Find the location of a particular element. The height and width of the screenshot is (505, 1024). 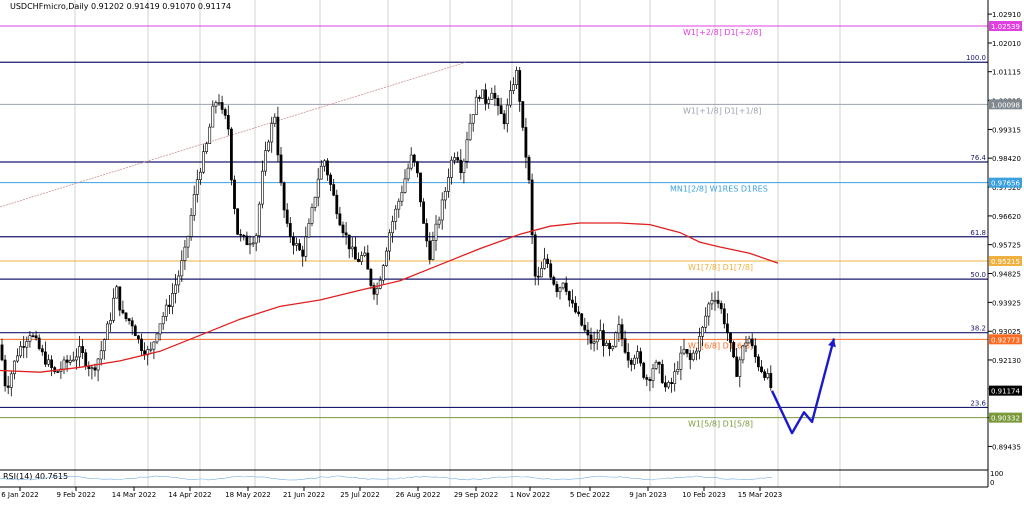

price-tag: 0.90332 is located at coordinates (1005, 419).